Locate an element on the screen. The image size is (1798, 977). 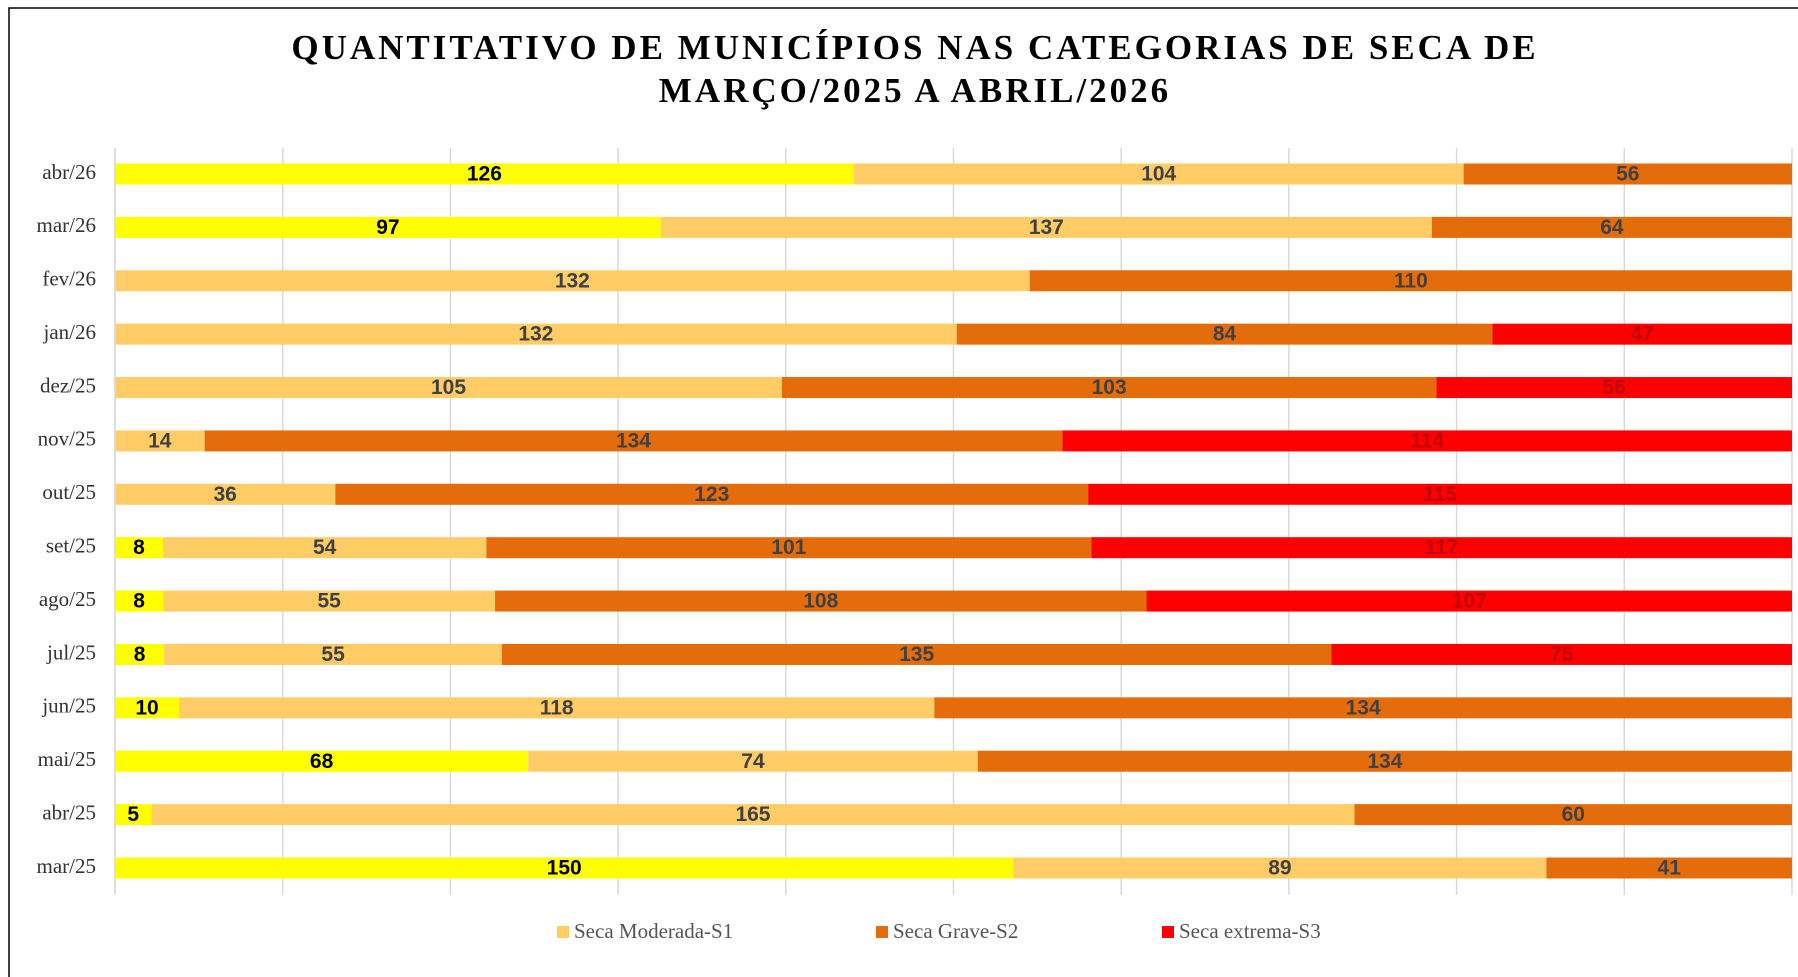
legend-label: Seca extrema-S3 is located at coordinates (1250, 931).